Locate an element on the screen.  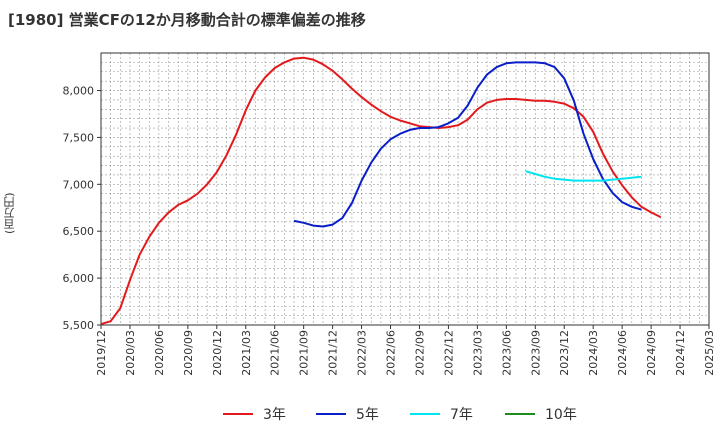
legend-label: 7年 is located at coordinates (461, 415).